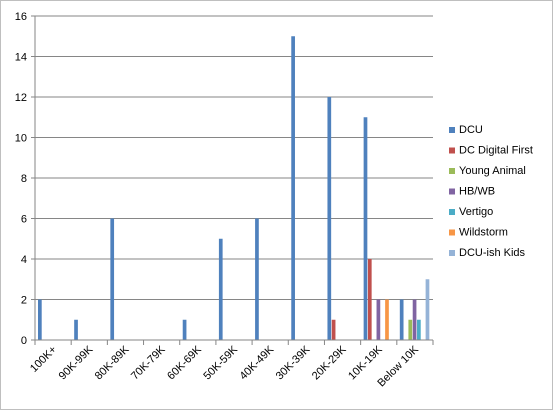 Image resolution: width=553 pixels, height=410 pixels. I want to click on y-tick-label: 12, so click(21, 98).